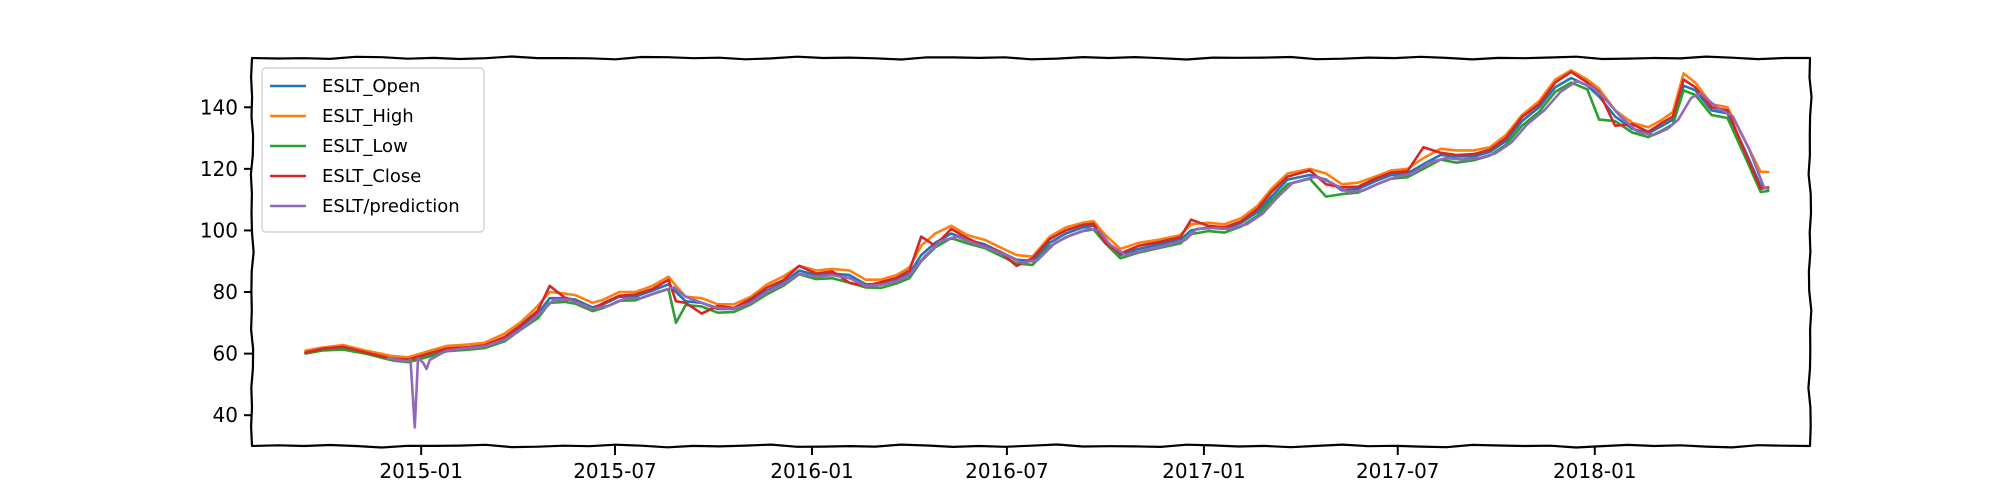  I want to click on y-tick-label: 140, so click(219, 107).